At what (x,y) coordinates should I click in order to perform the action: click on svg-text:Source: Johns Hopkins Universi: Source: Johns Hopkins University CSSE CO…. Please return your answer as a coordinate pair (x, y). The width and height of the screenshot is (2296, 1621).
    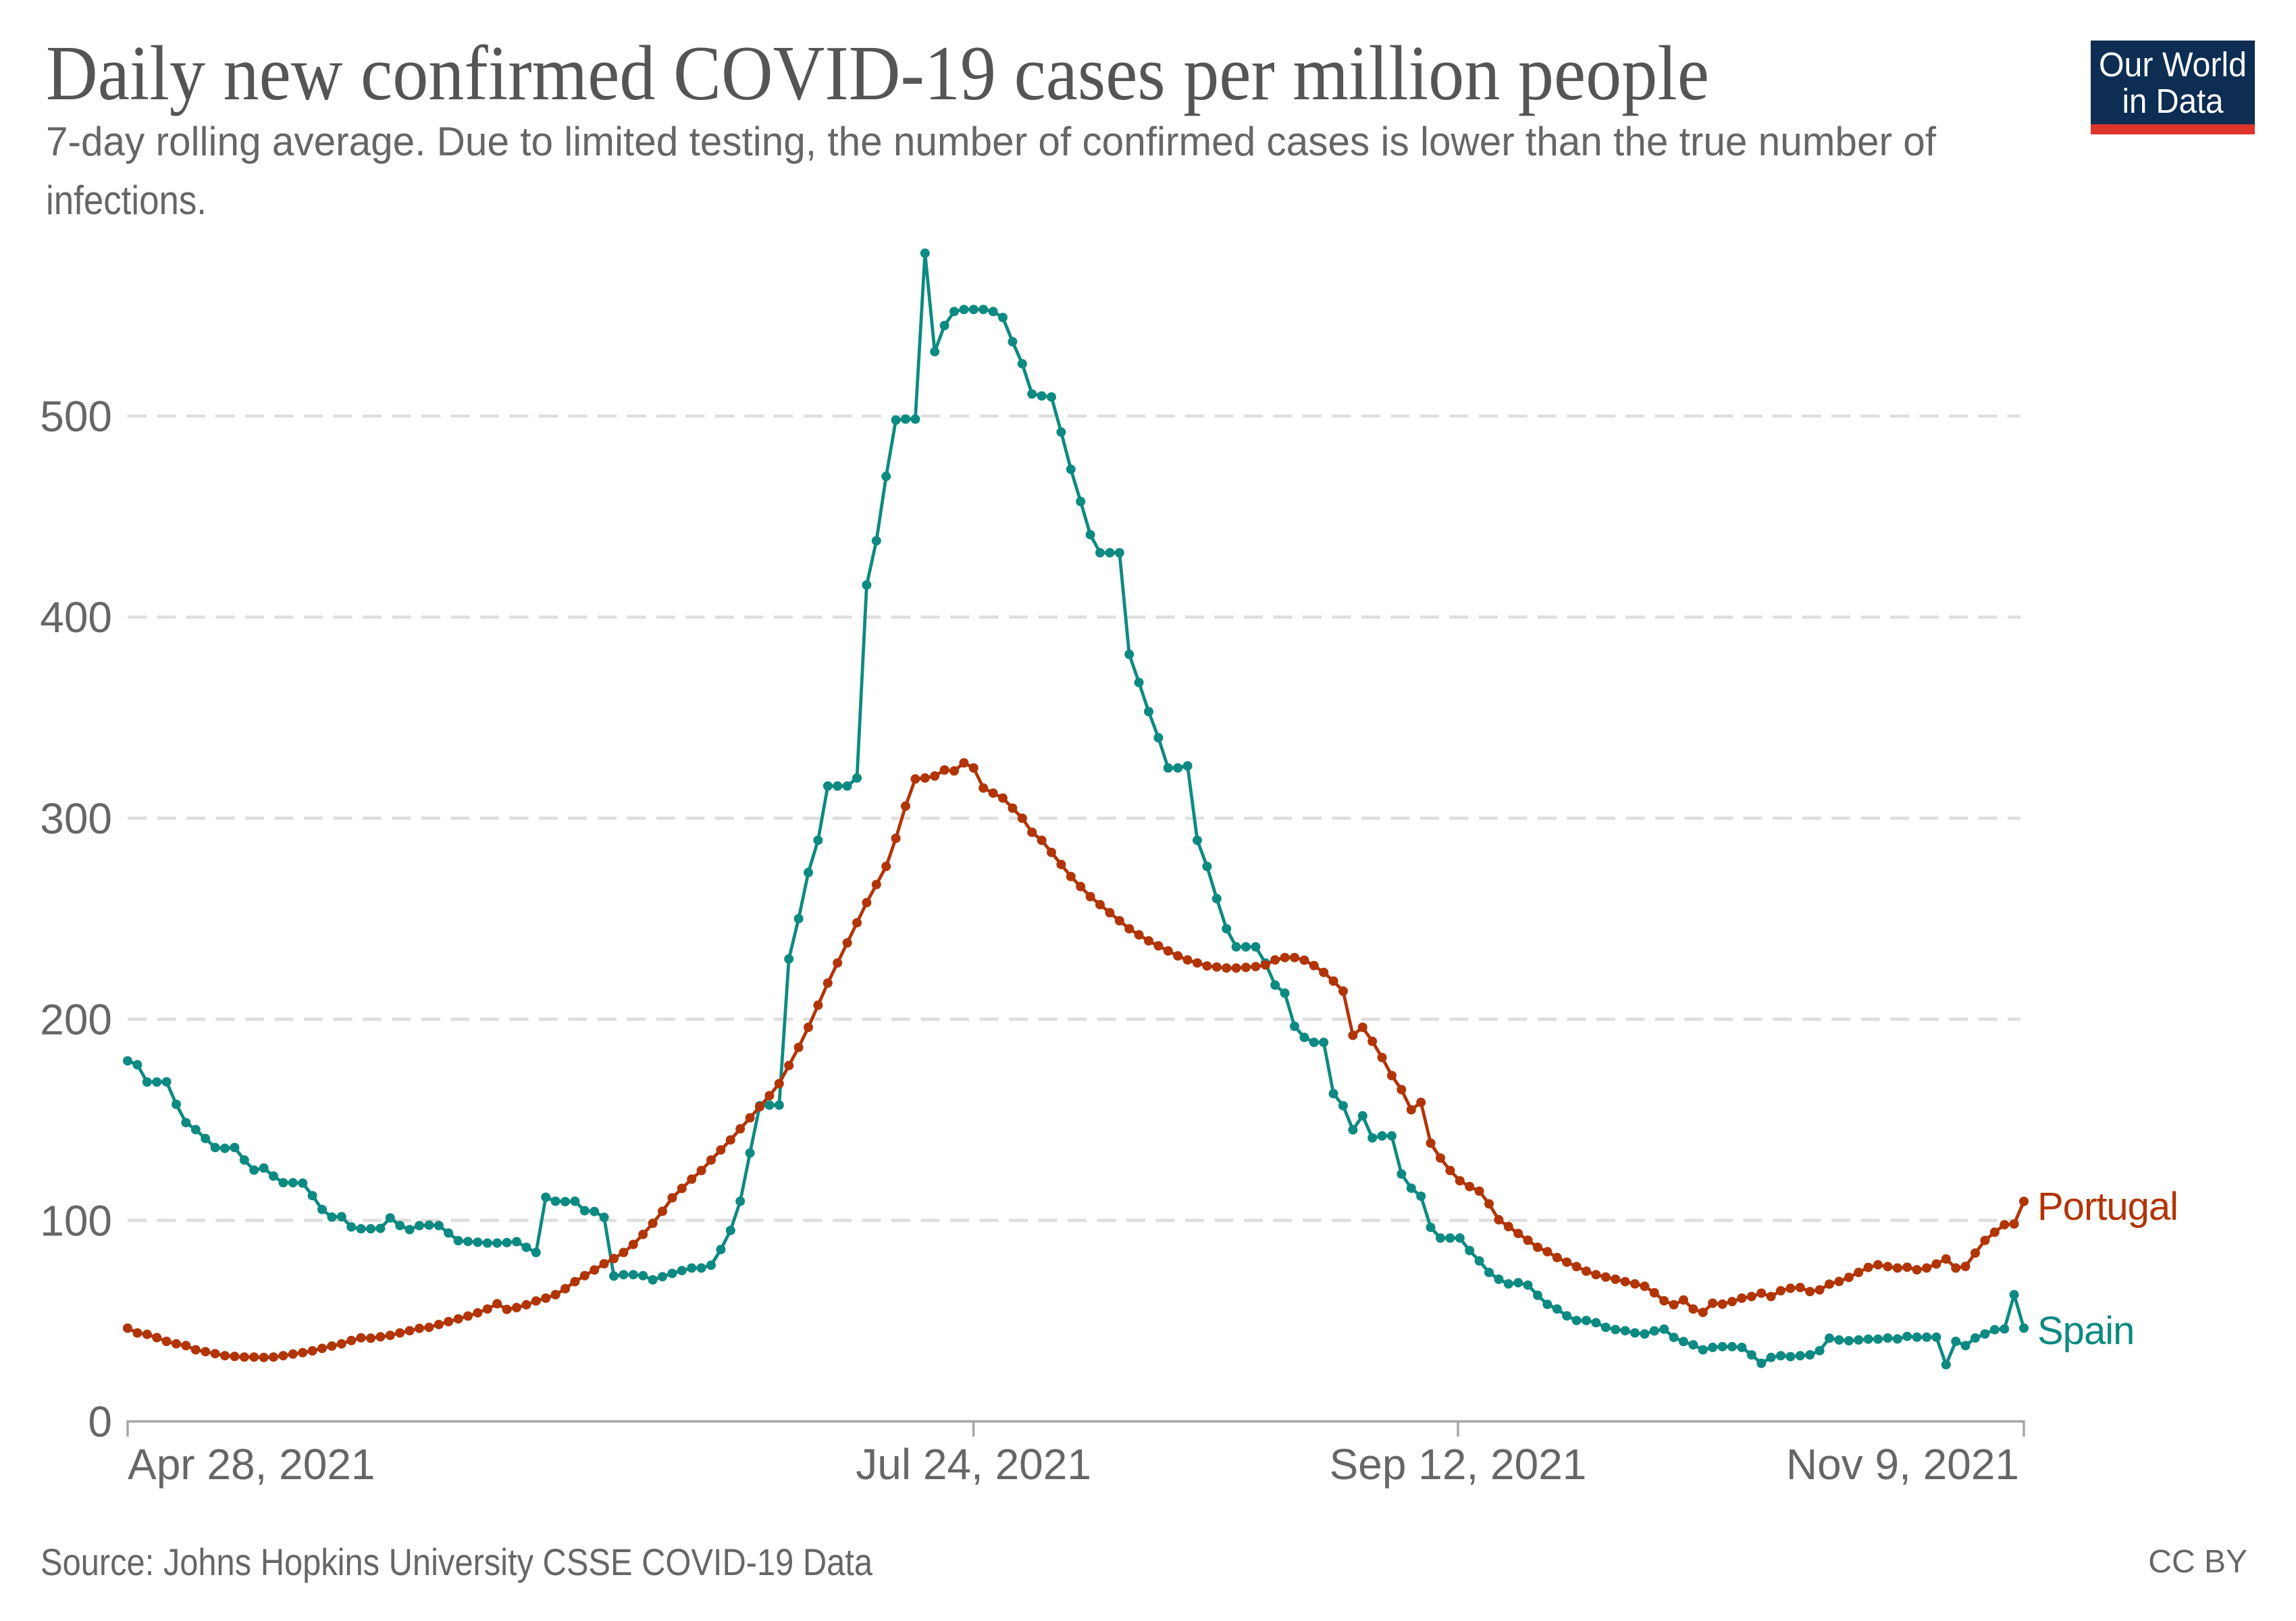
    Looking at the image, I should click on (457, 1562).